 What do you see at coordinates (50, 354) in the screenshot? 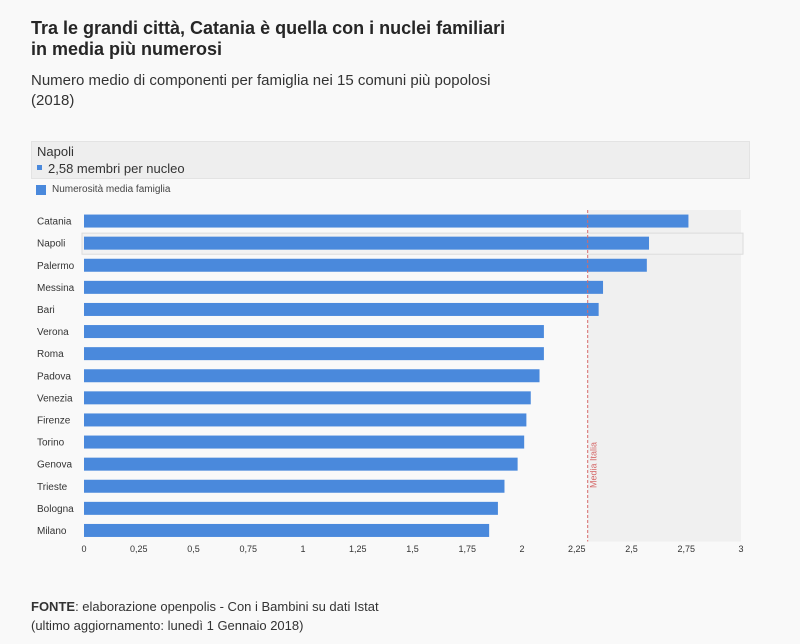
I see `category-label: Roma` at bounding box center [50, 354].